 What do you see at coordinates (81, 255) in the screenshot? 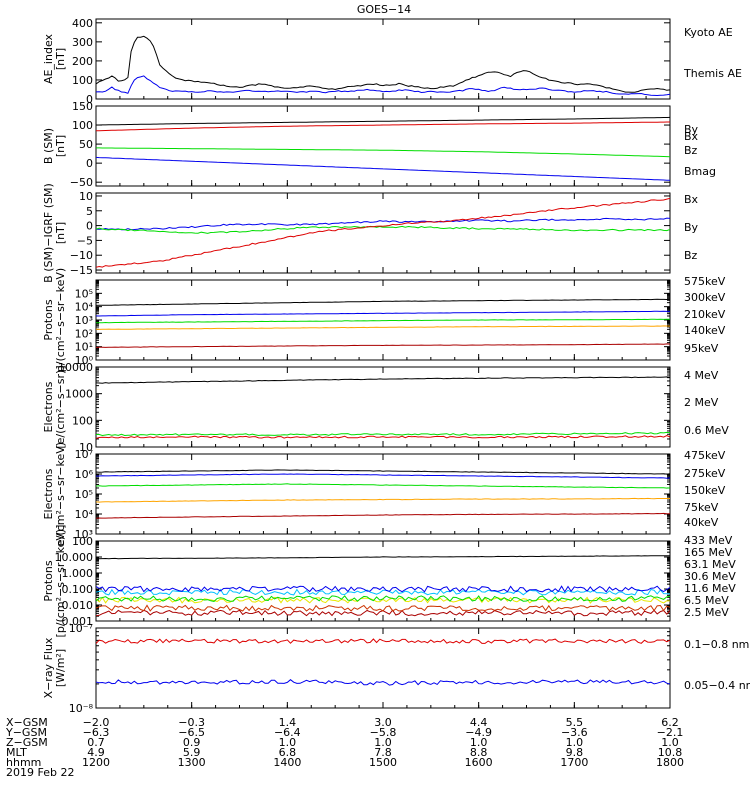
I see `y-tick-label: −10` at bounding box center [81, 255].